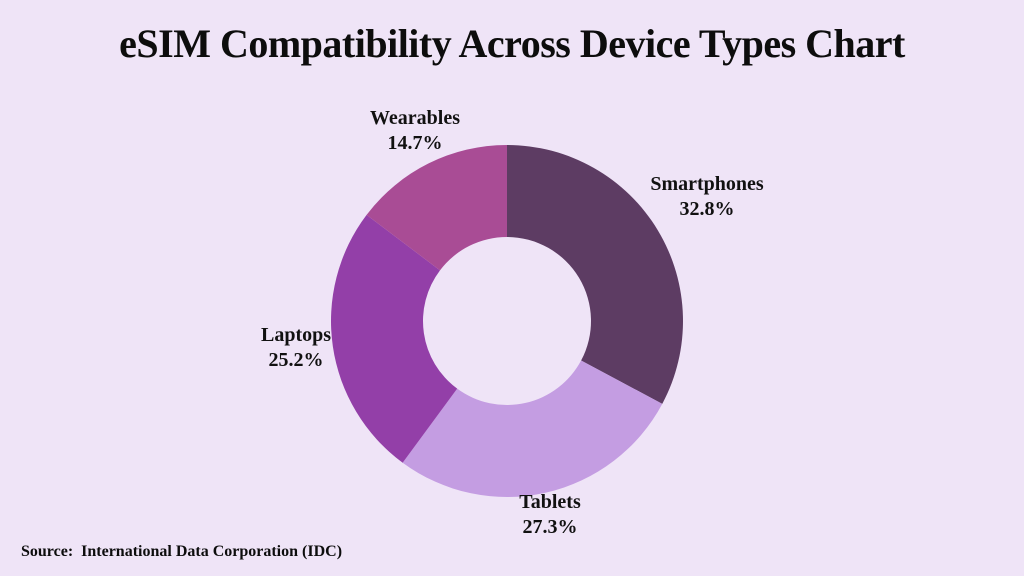 Image resolution: width=1024 pixels, height=576 pixels. What do you see at coordinates (415, 143) in the screenshot?
I see `segment-value-wearables: 14.7%` at bounding box center [415, 143].